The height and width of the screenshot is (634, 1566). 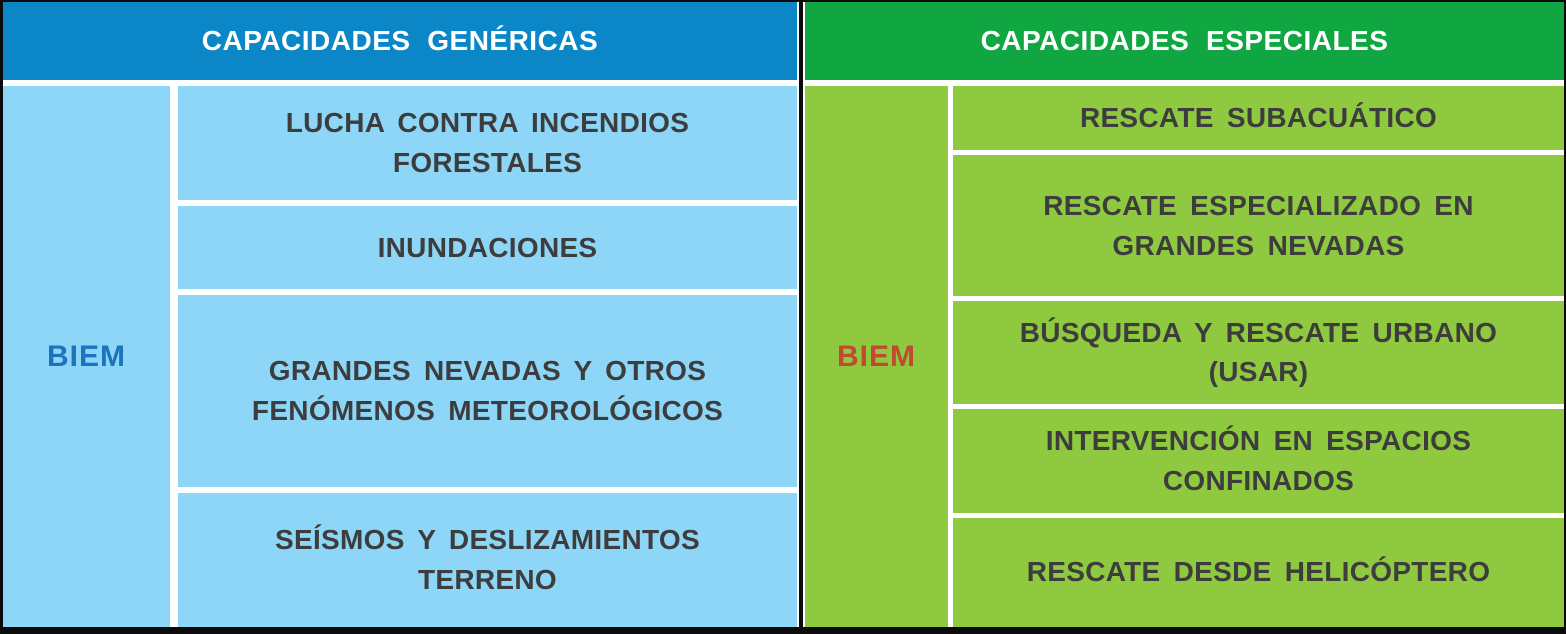 I want to click on capability-cell-busqueda-rescate-urbano: BÚSQUEDA Y RESCATE URBANO (USAR), so click(x=1258, y=352).